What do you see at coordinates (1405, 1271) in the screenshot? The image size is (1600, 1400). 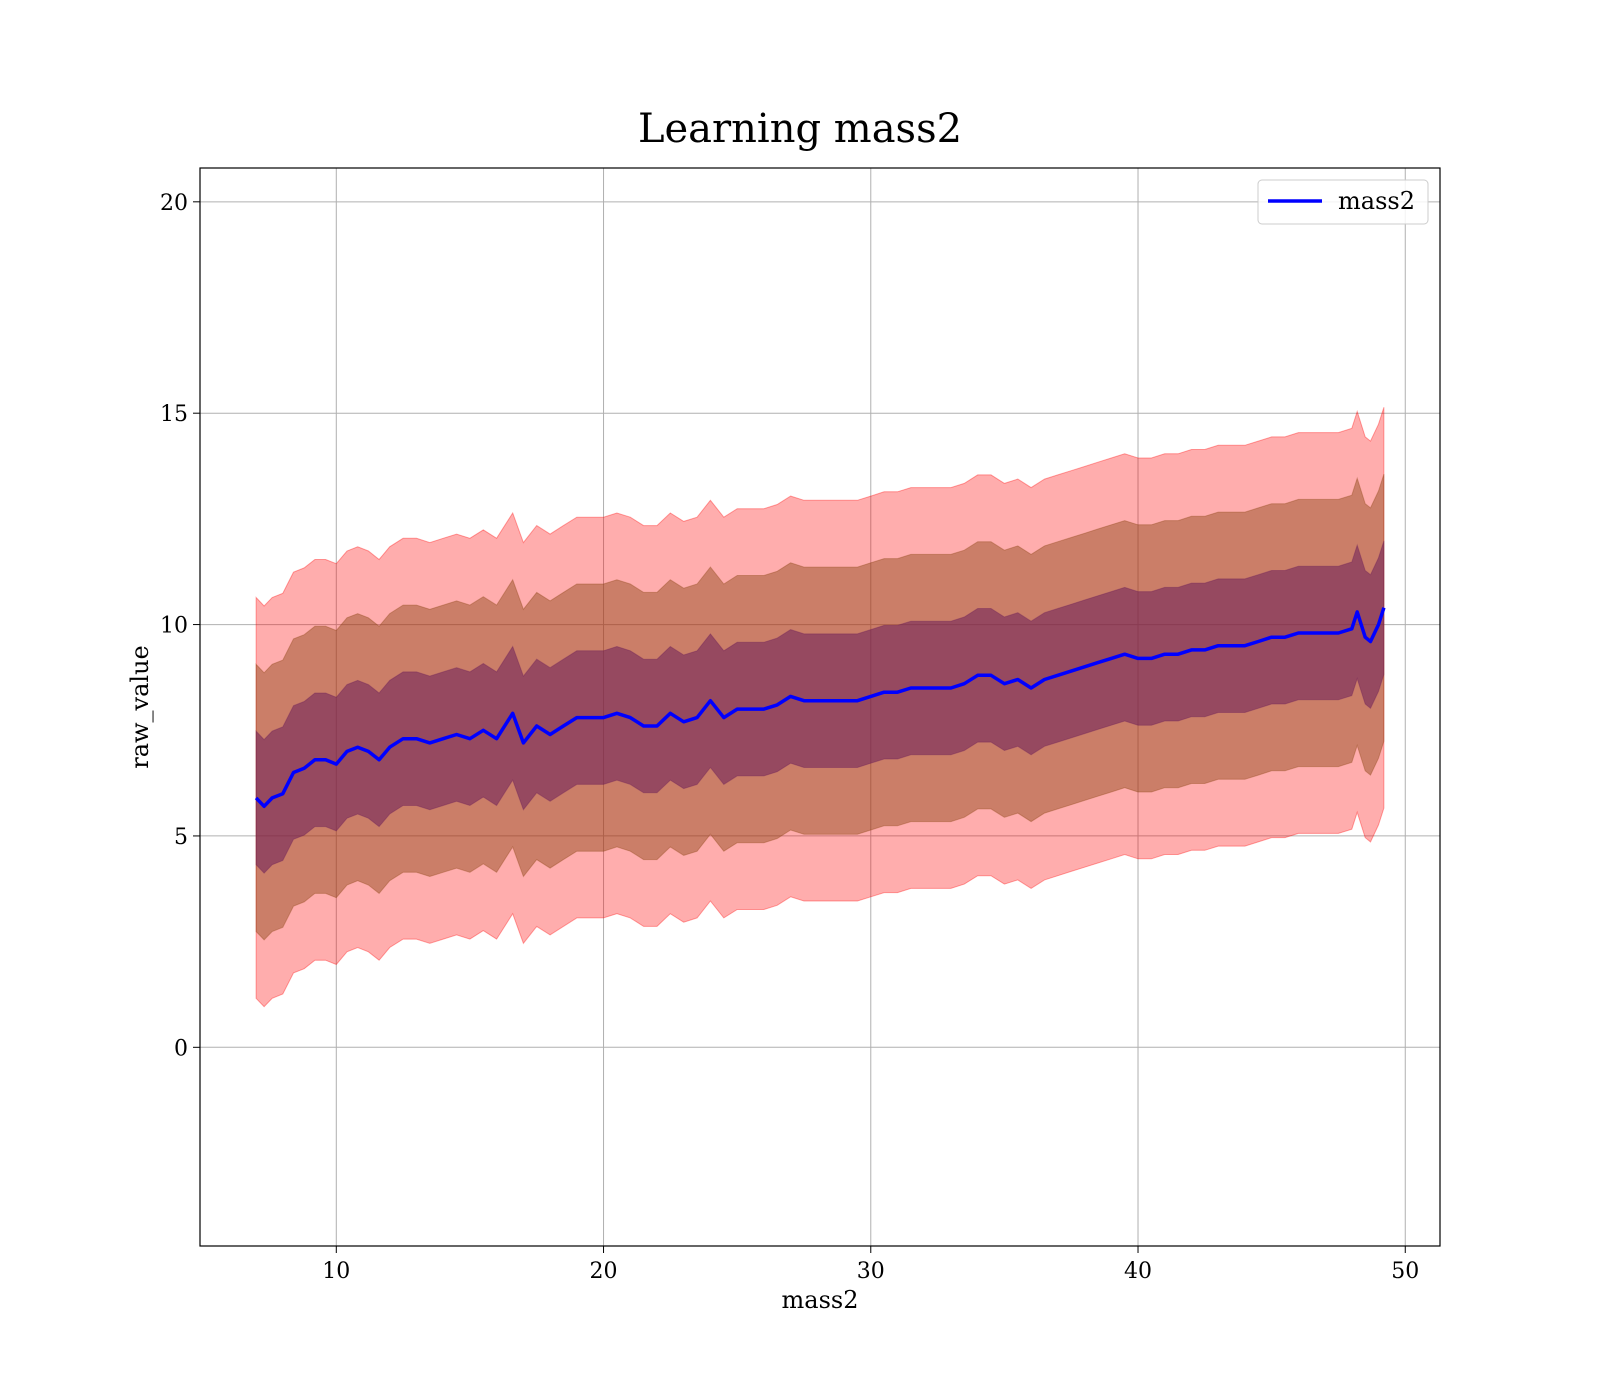 I see `x-tick-label: 50` at bounding box center [1405, 1271].